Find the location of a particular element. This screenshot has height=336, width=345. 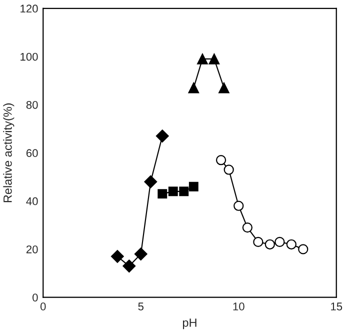

x-axis-title: pH is located at coordinates (189, 324).